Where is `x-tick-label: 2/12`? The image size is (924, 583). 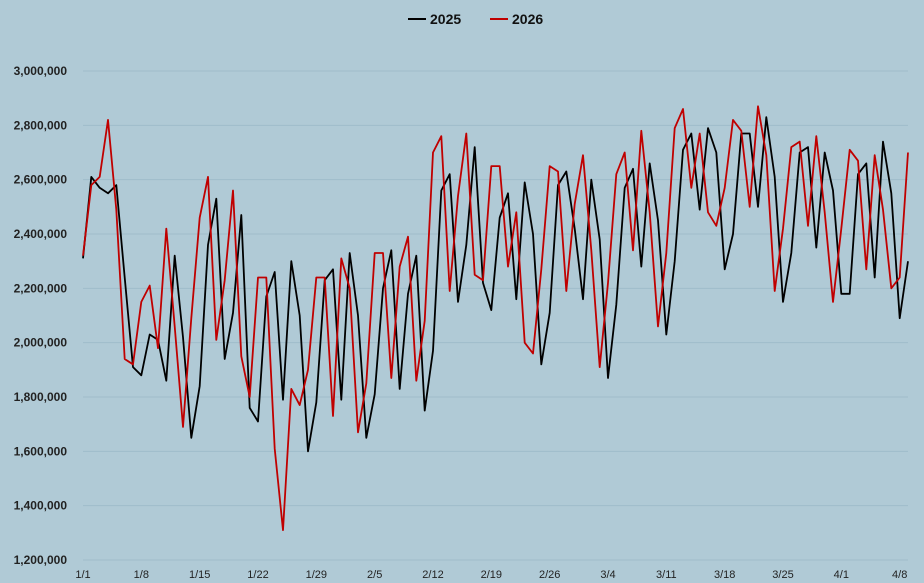 x-tick-label: 2/12 is located at coordinates (432, 575).